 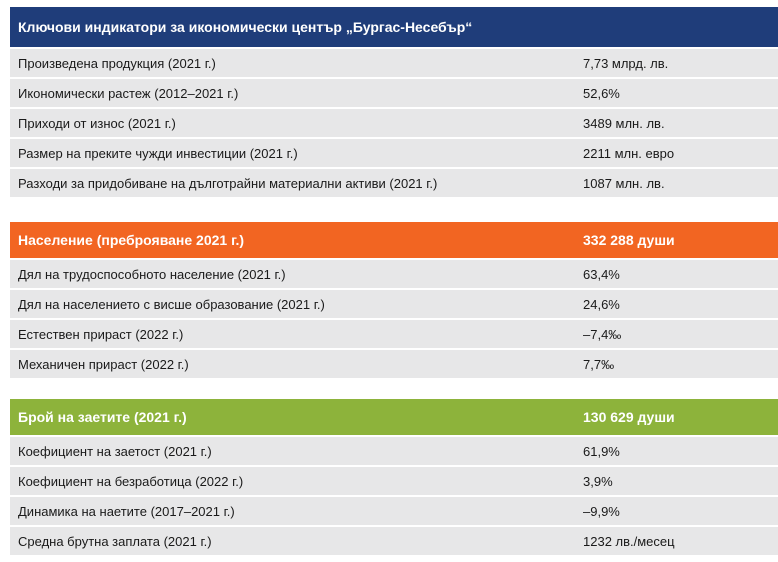 What do you see at coordinates (117, 63) in the screenshot?
I see `indicator-label: Произведена продукция (2021 г.)` at bounding box center [117, 63].